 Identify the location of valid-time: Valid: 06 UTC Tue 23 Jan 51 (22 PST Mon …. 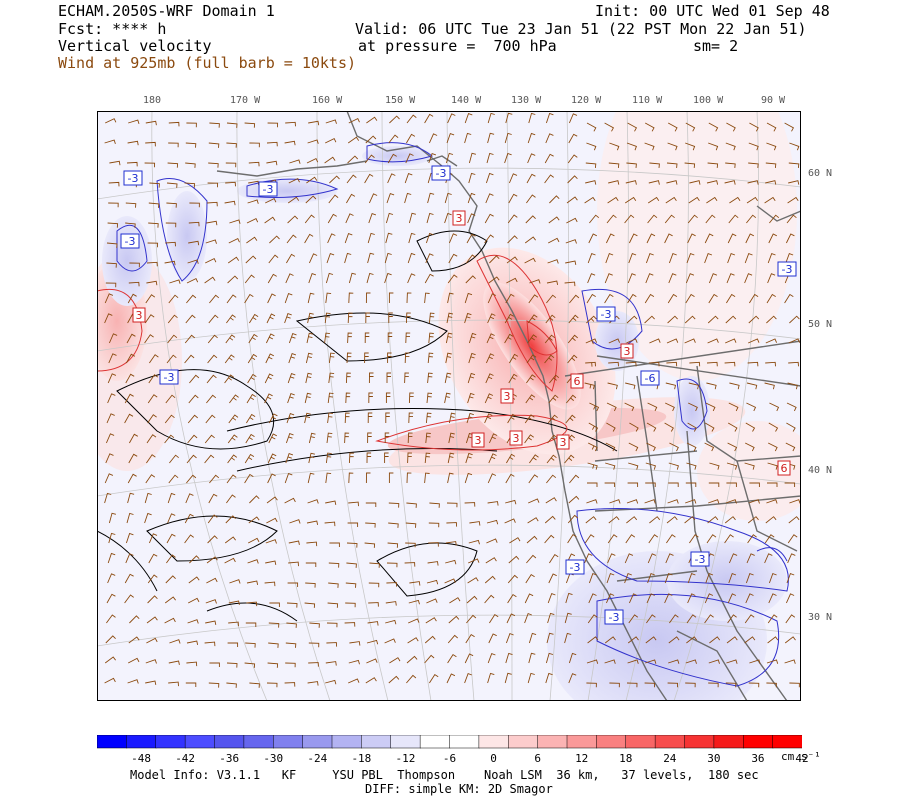
(581, 29).